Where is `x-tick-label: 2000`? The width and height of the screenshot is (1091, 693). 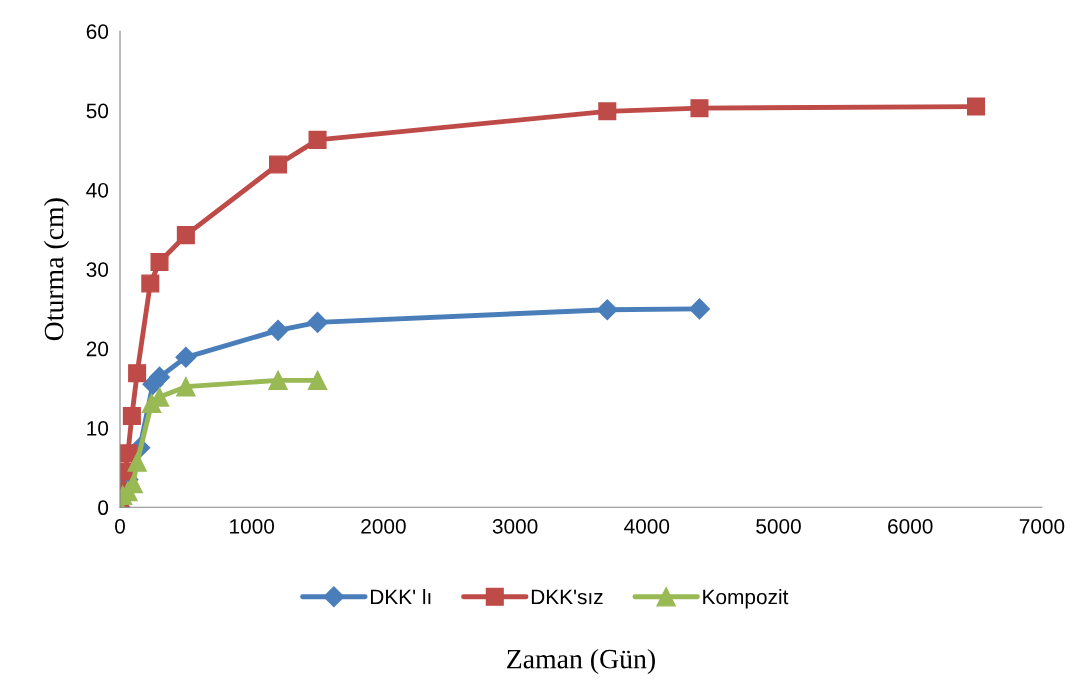
x-tick-label: 2000 is located at coordinates (383, 526).